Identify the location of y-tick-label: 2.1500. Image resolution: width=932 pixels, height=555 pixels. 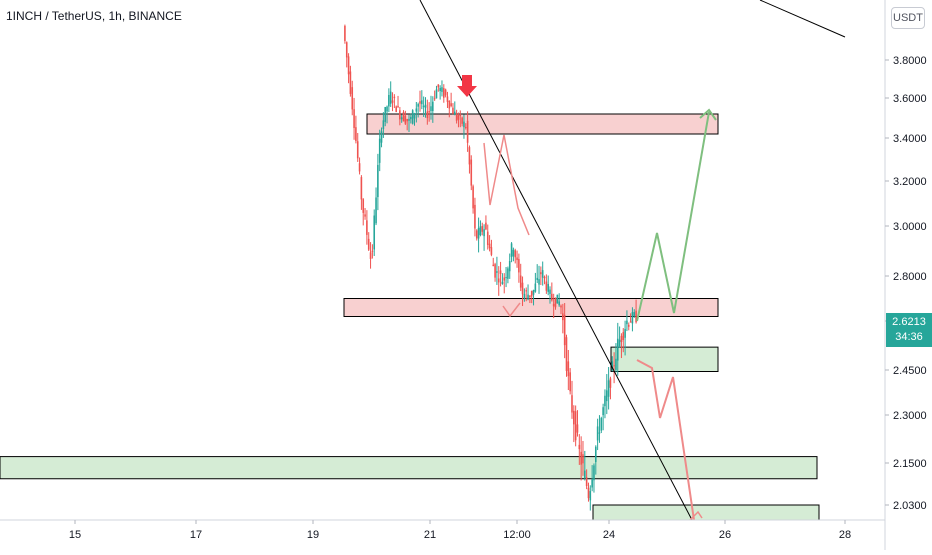
(910, 464).